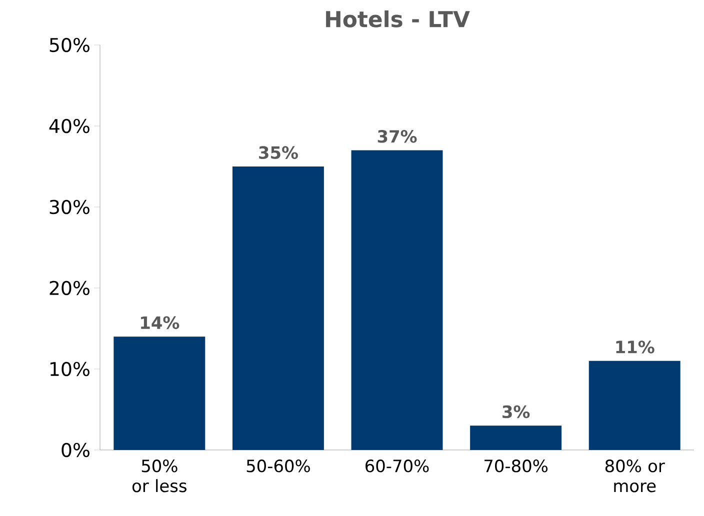  What do you see at coordinates (398, 19) in the screenshot?
I see `chart-title: Hotels - LTV` at bounding box center [398, 19].